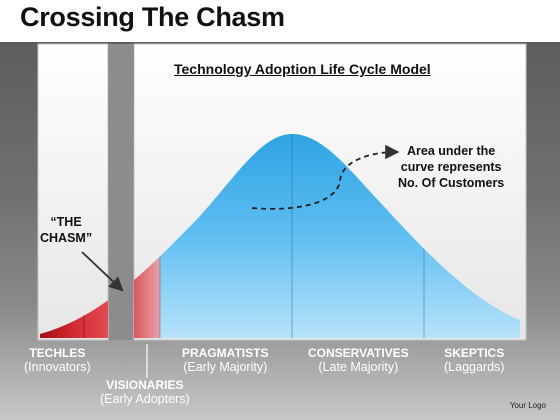 This screenshot has width=560, height=420. Describe the element at coordinates (358, 367) in the screenshot. I see `label-conservatives-subtitle: (Late Majority)` at that location.